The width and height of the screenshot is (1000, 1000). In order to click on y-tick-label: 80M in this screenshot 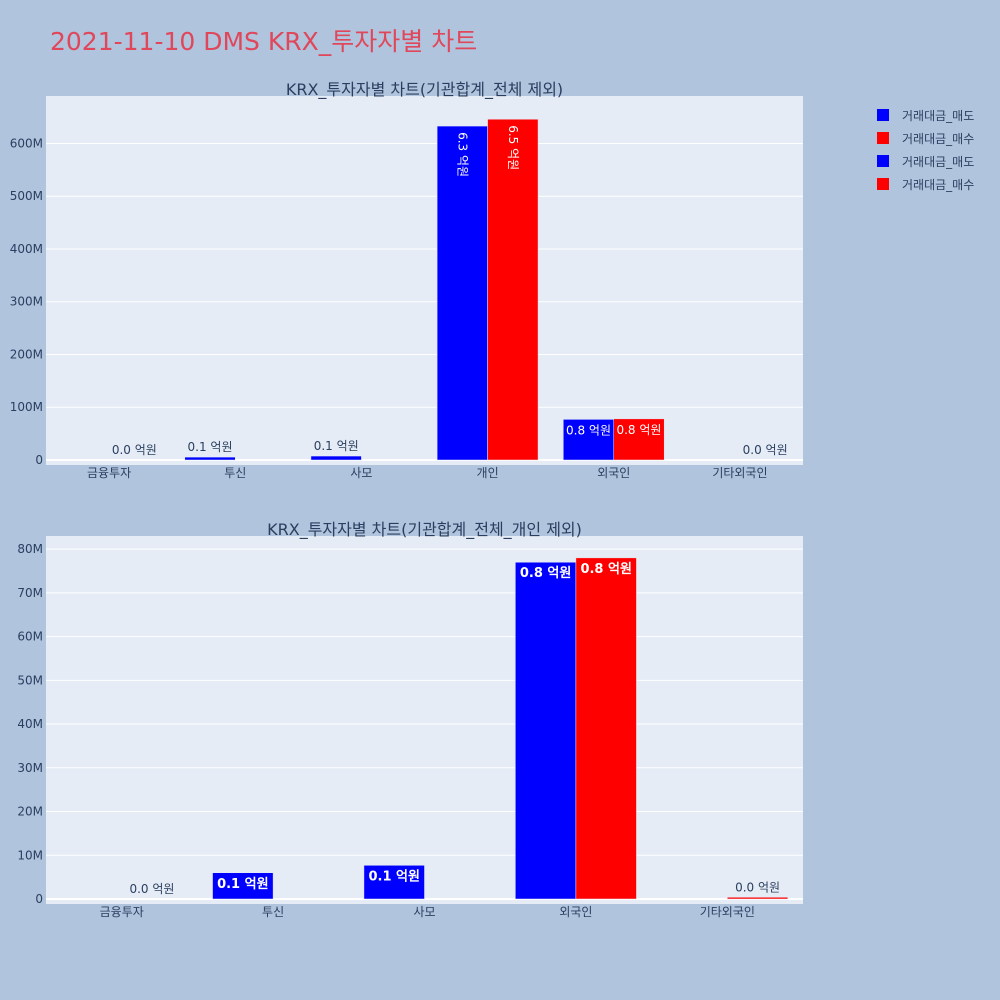, I will do `click(30, 549)`.